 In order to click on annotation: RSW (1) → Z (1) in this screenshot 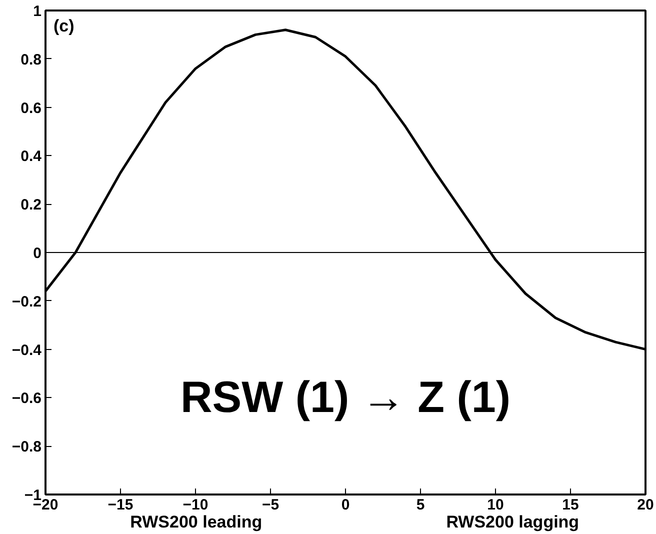, I will do `click(345, 397)`.